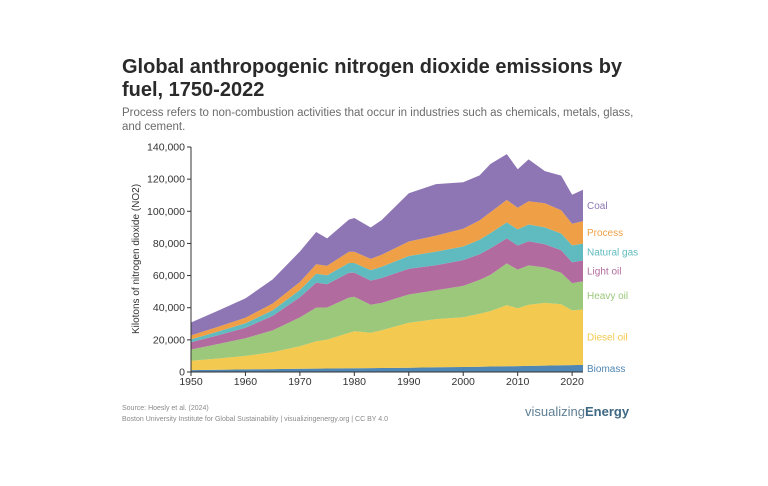 The height and width of the screenshot is (486, 768). What do you see at coordinates (572, 382) in the screenshot?
I see `x-tick-label: 2020` at bounding box center [572, 382].